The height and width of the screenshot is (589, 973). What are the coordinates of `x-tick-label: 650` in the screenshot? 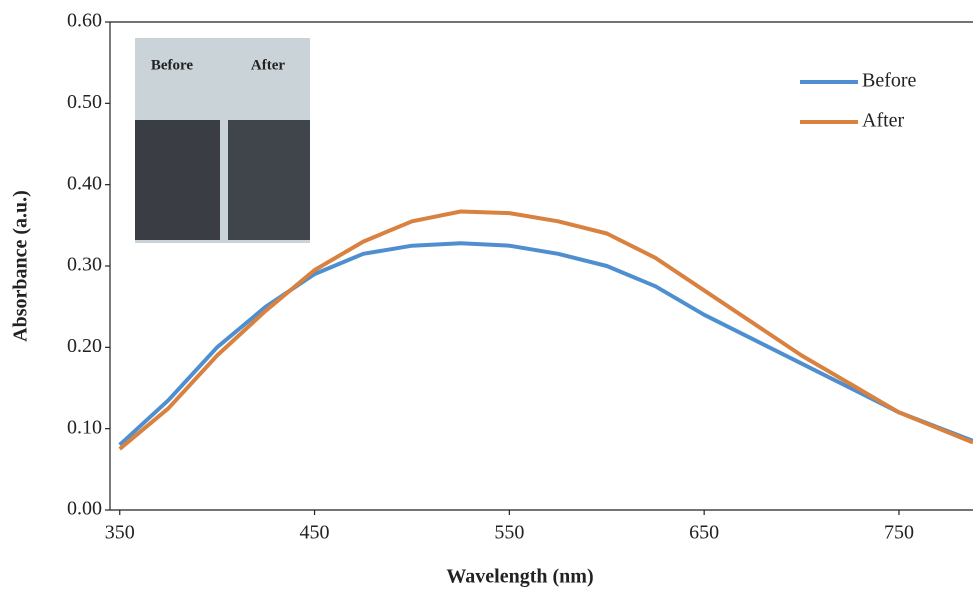 It's located at (704, 533).